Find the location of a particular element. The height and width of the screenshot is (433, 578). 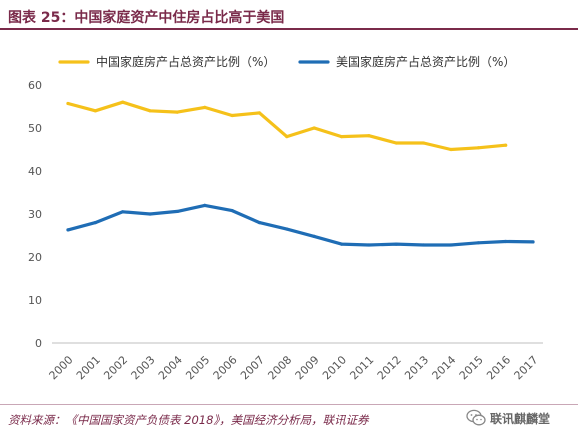

figure-title: 图表 25：中国家庭资产中住房占比高于美国 is located at coordinates (146, 18).